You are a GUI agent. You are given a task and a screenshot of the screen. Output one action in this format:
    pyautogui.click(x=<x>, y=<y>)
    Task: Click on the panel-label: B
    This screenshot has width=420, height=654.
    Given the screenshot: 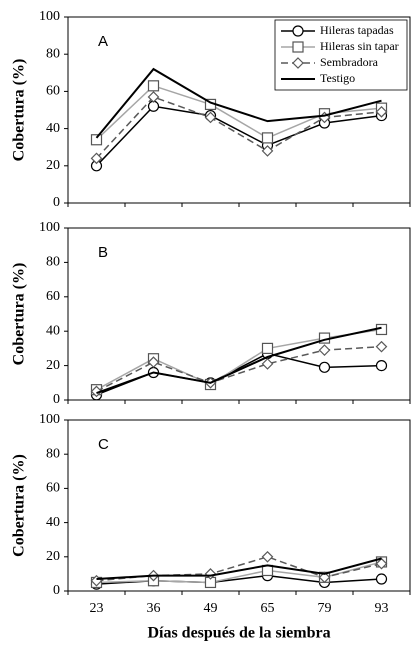 What is the action you would take?
    pyautogui.click(x=103, y=252)
    